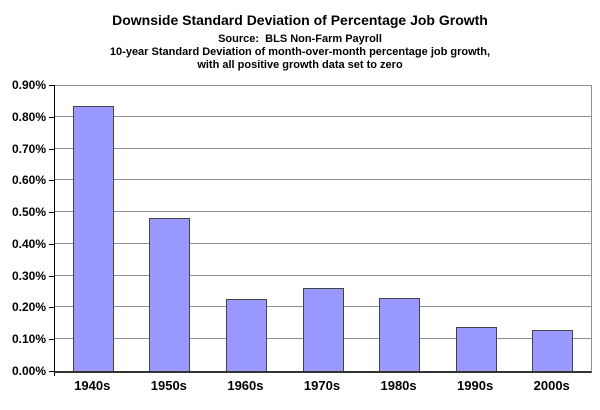 This screenshot has width=600, height=410. I want to click on bar-1970s, so click(323, 329).